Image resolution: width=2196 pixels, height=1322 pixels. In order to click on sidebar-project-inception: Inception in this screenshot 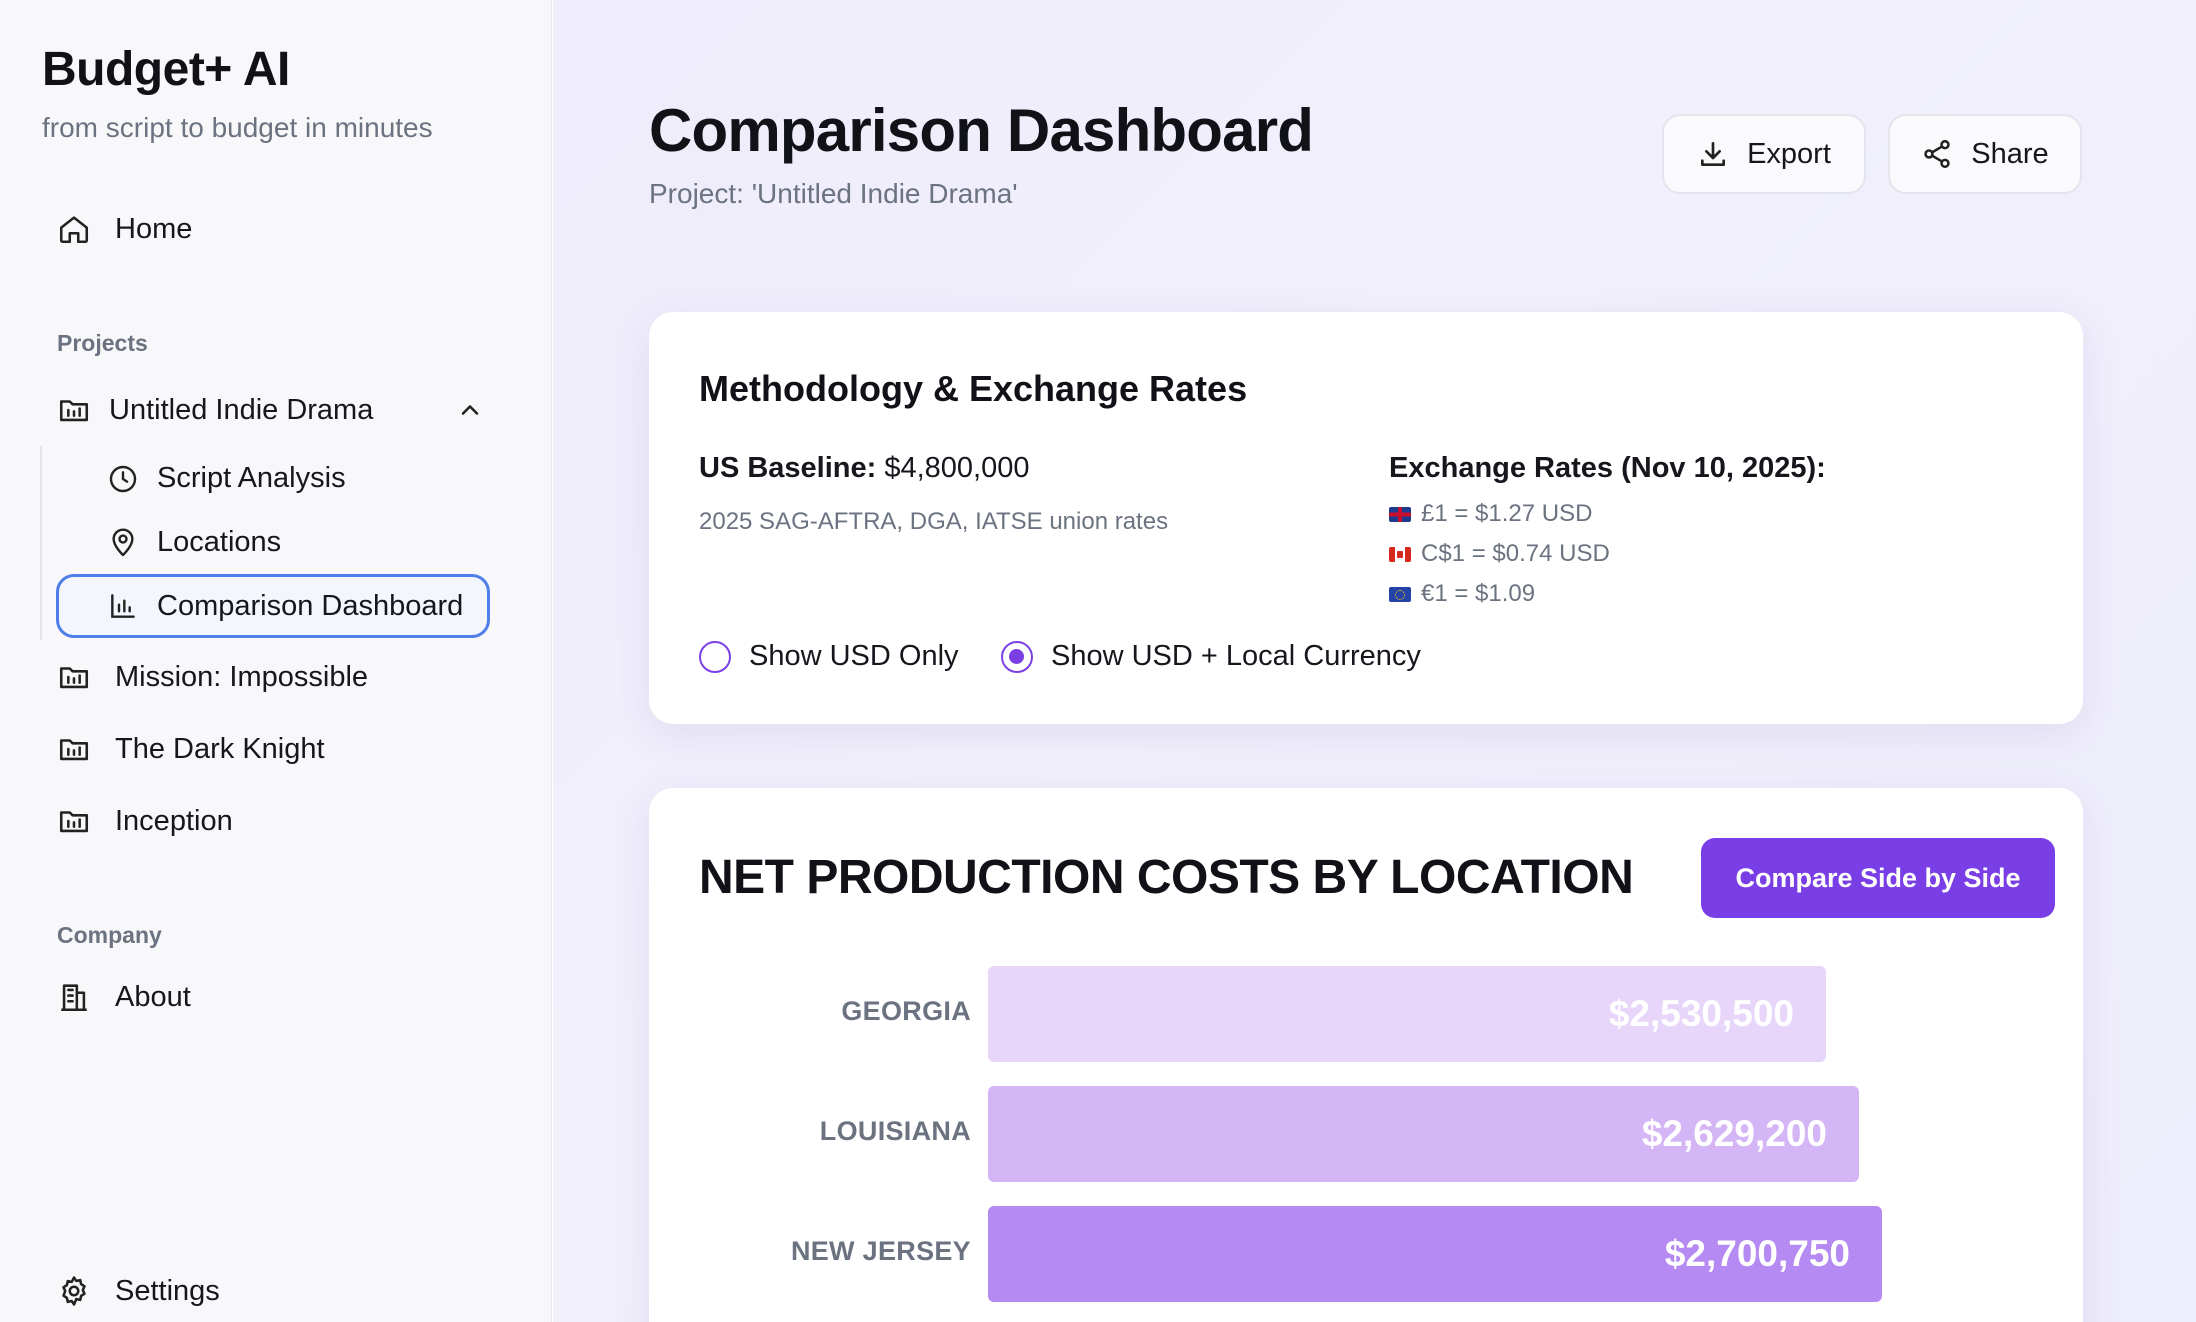, I will do `click(145, 821)`.